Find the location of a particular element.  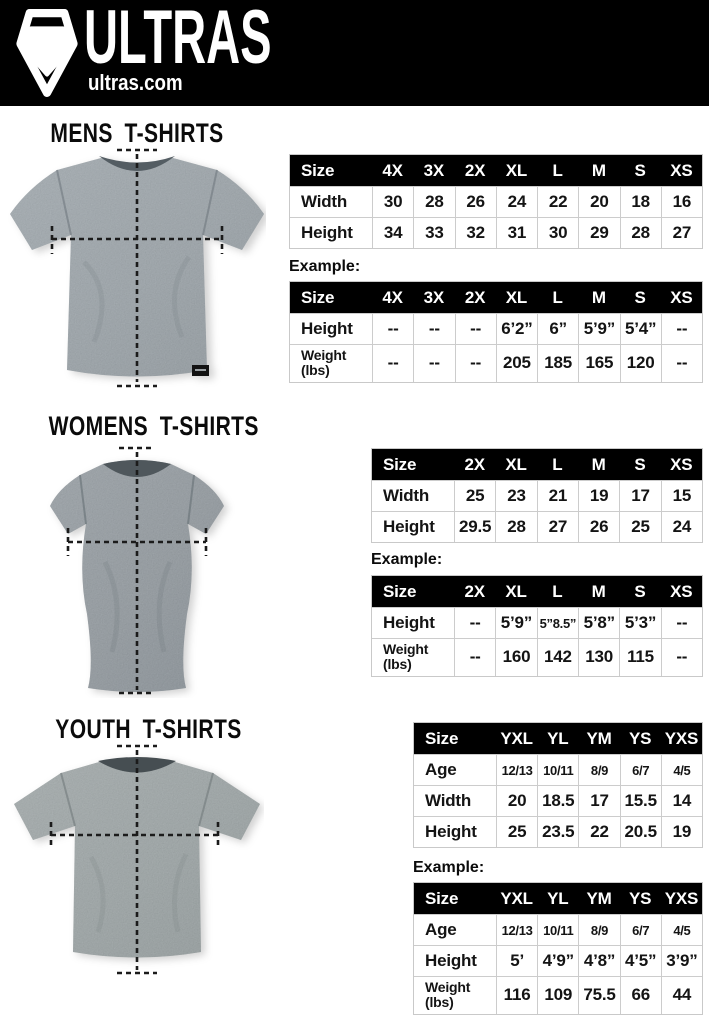

table-cell: 4/5 is located at coordinates (681, 769).